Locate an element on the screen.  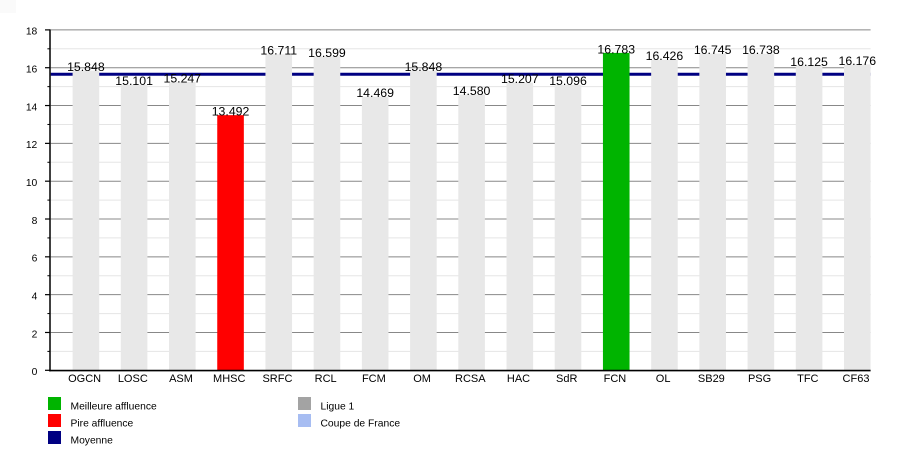
svg-text: SRFC is located at coordinates (277, 379).